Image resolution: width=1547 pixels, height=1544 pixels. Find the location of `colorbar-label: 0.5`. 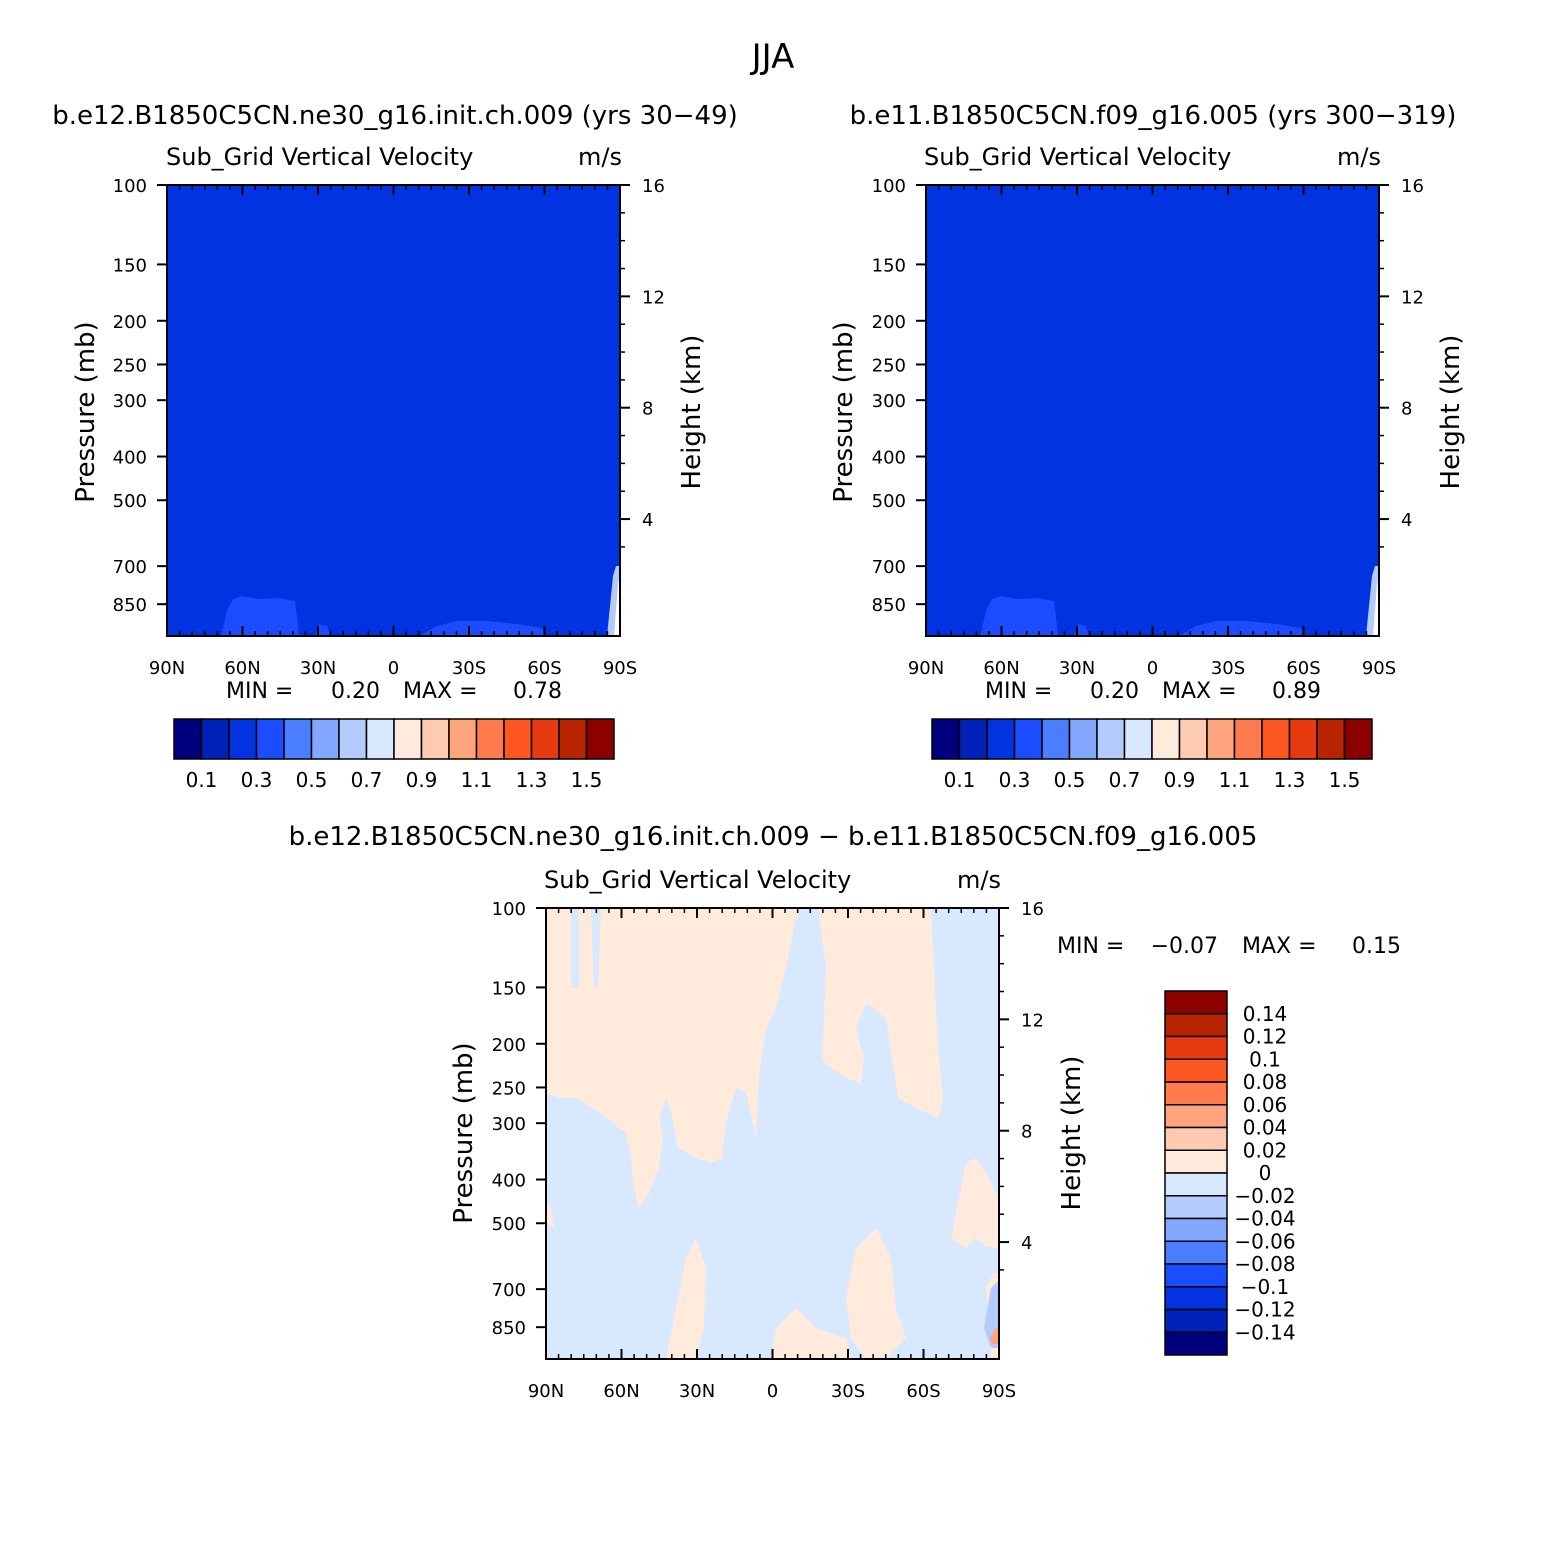

colorbar-label: 0.5 is located at coordinates (312, 780).